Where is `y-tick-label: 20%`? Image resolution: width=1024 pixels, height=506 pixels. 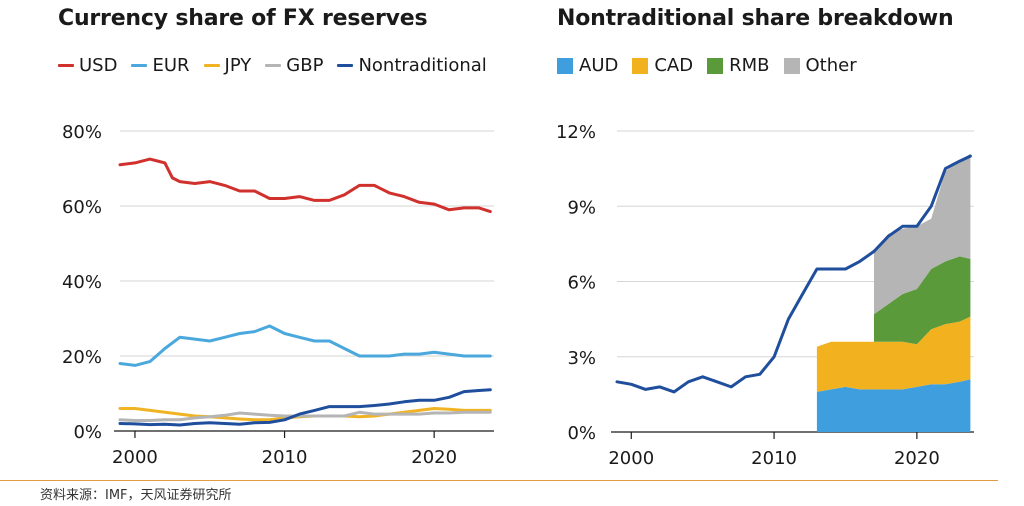
y-tick-label: 20% is located at coordinates (82, 357).